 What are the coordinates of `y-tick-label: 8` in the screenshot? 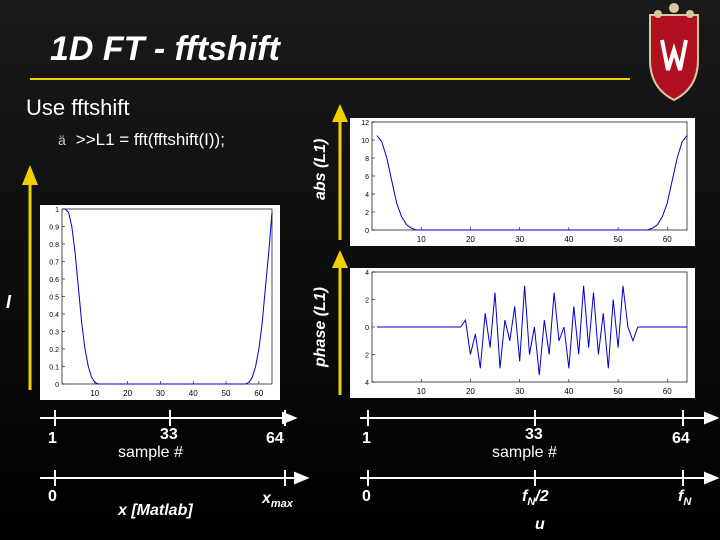 It's located at (367, 159).